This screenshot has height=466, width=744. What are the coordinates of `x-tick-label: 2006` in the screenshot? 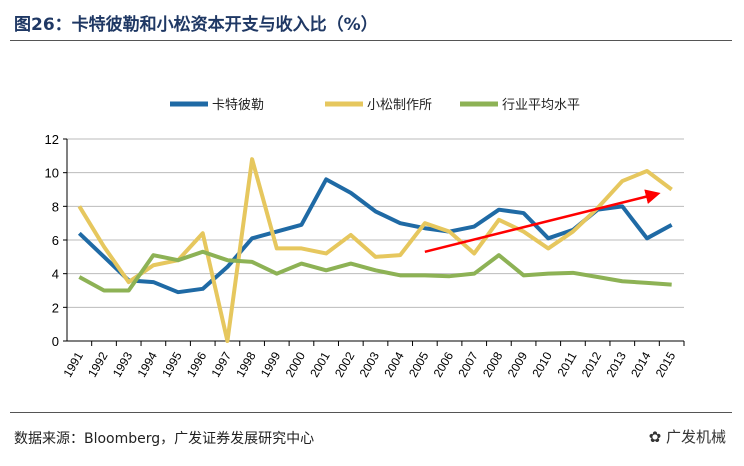 It's located at (444, 364).